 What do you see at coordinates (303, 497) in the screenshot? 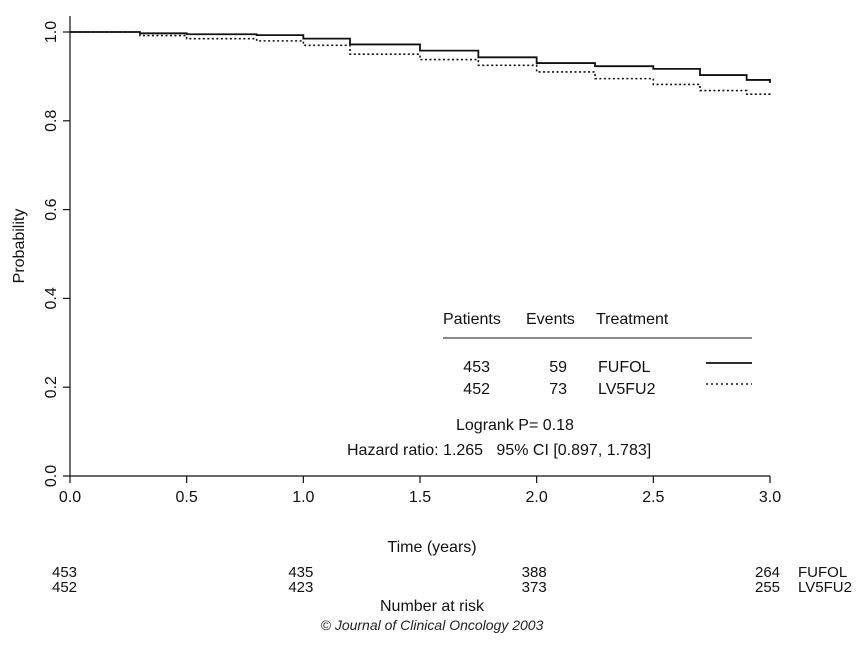
I see `x-tick-label: 1.0` at bounding box center [303, 497].